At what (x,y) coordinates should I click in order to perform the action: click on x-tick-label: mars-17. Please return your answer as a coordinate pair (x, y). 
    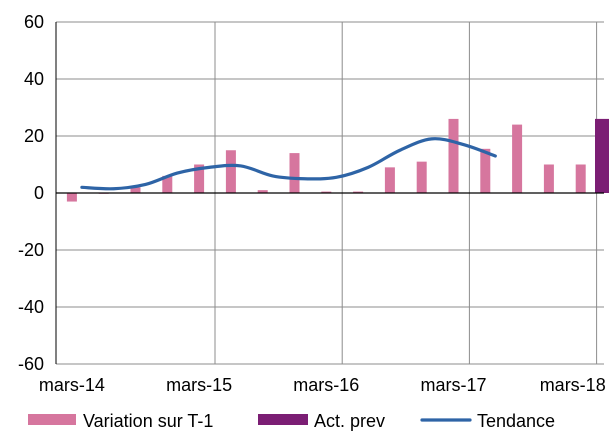
    Looking at the image, I should click on (453, 385).